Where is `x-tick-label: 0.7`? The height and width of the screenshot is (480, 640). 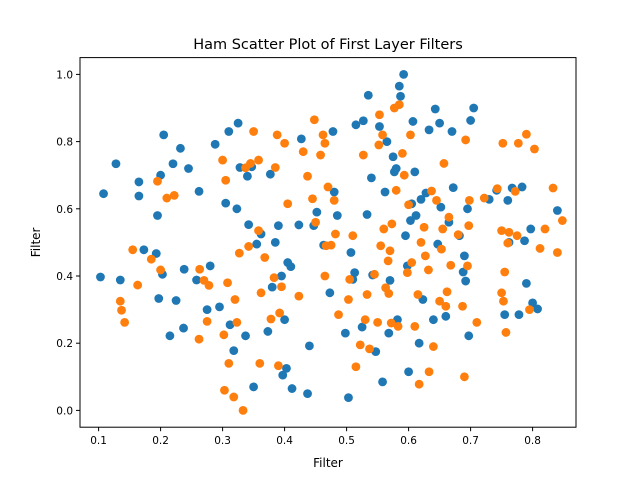
x-tick-label: 0.7 is located at coordinates (470, 441).